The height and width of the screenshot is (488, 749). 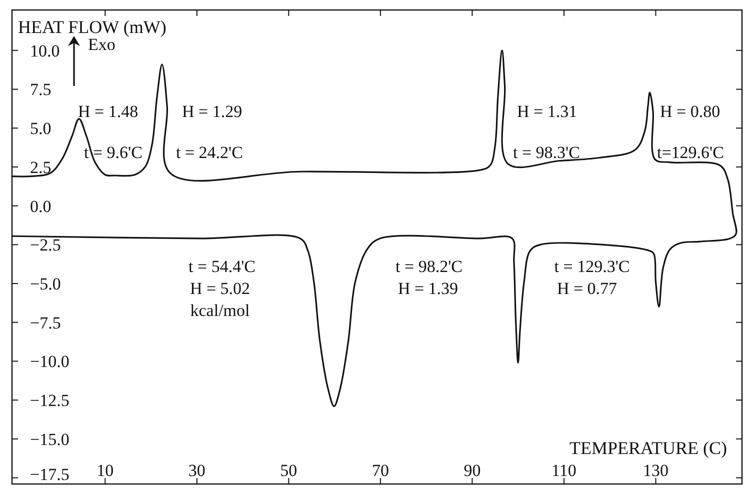 I want to click on annotation: t = 24.2'C, so click(x=209, y=152).